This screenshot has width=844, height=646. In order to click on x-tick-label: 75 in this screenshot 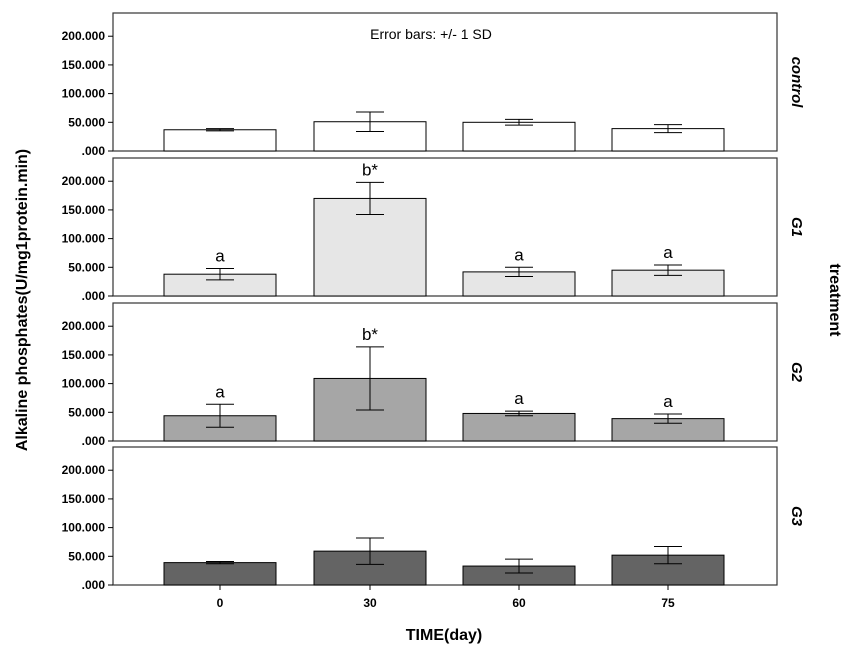, I will do `click(668, 603)`.